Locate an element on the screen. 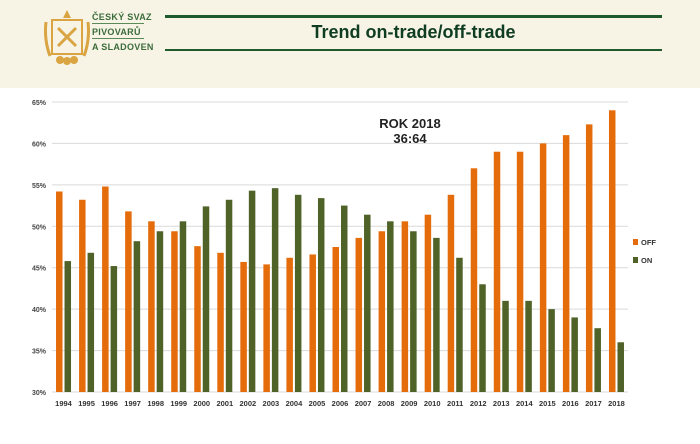 The image size is (700, 444). bar-off-2009 is located at coordinates (405, 306).